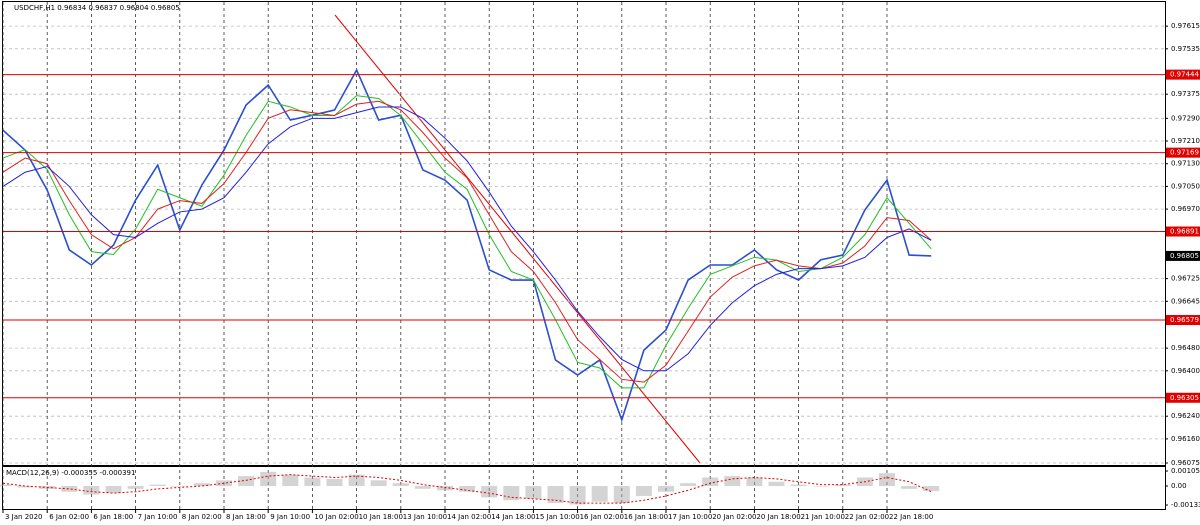 The width and height of the screenshot is (1200, 525). Describe the element at coordinates (290, 517) in the screenshot. I see `x-tick-label: 9 Jan 10:00` at that location.